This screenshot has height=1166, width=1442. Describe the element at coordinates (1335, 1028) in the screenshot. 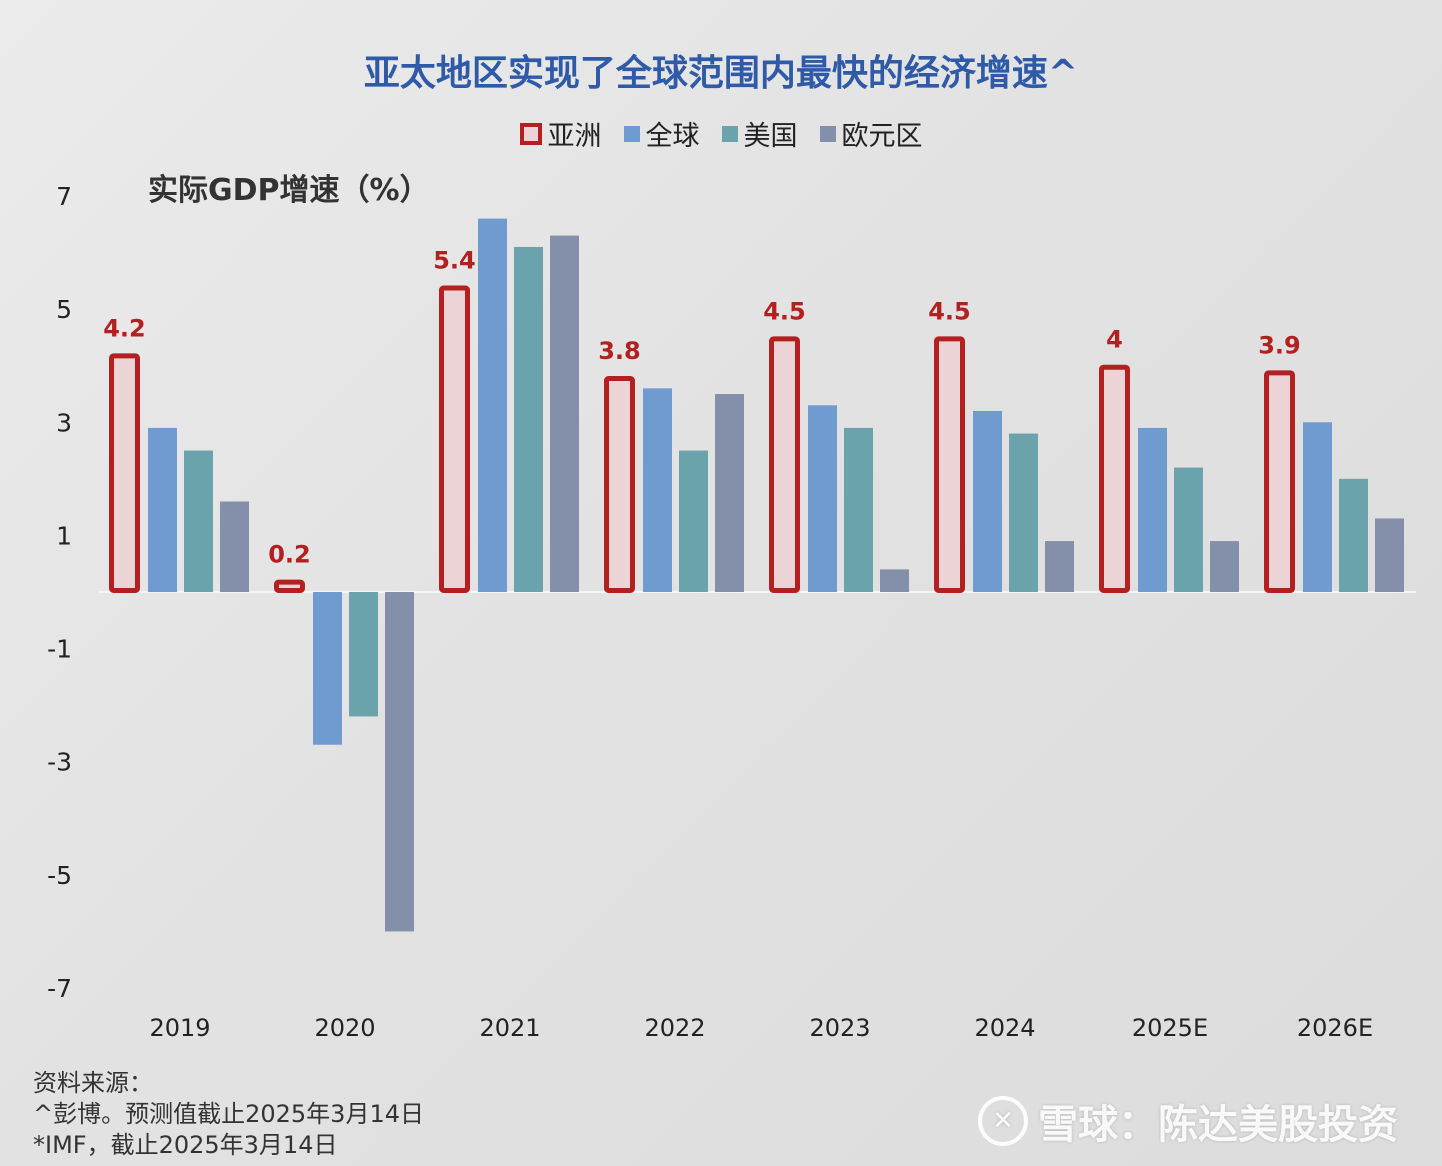

I see `x-tick-label: 2026E` at that location.